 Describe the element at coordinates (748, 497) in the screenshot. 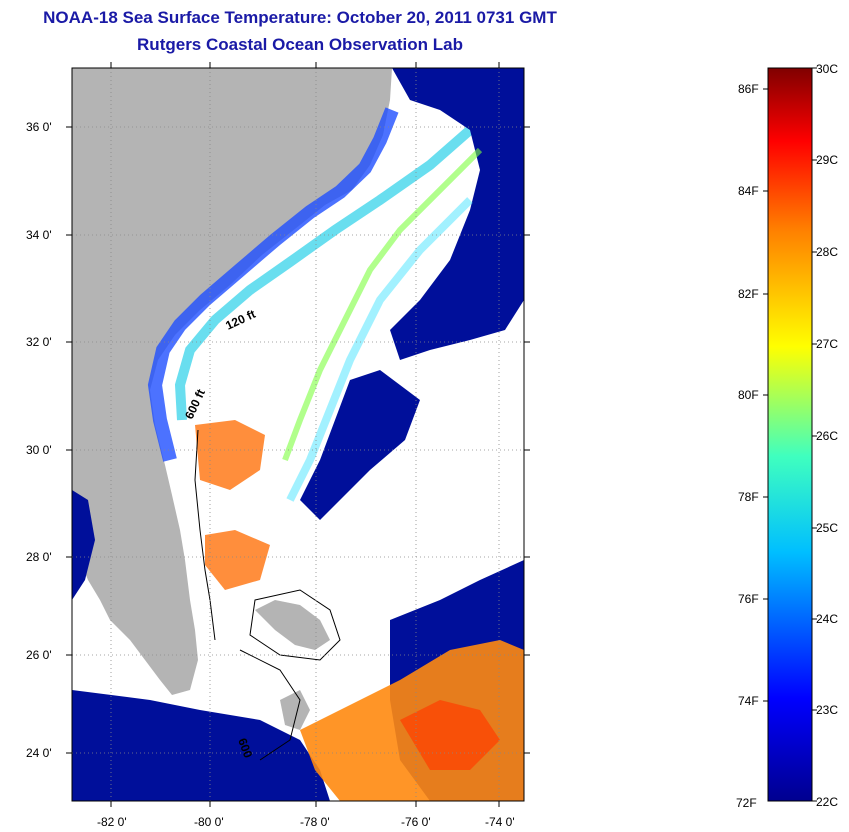

I see `colorbar-fahrenheit-label: 78F` at that location.